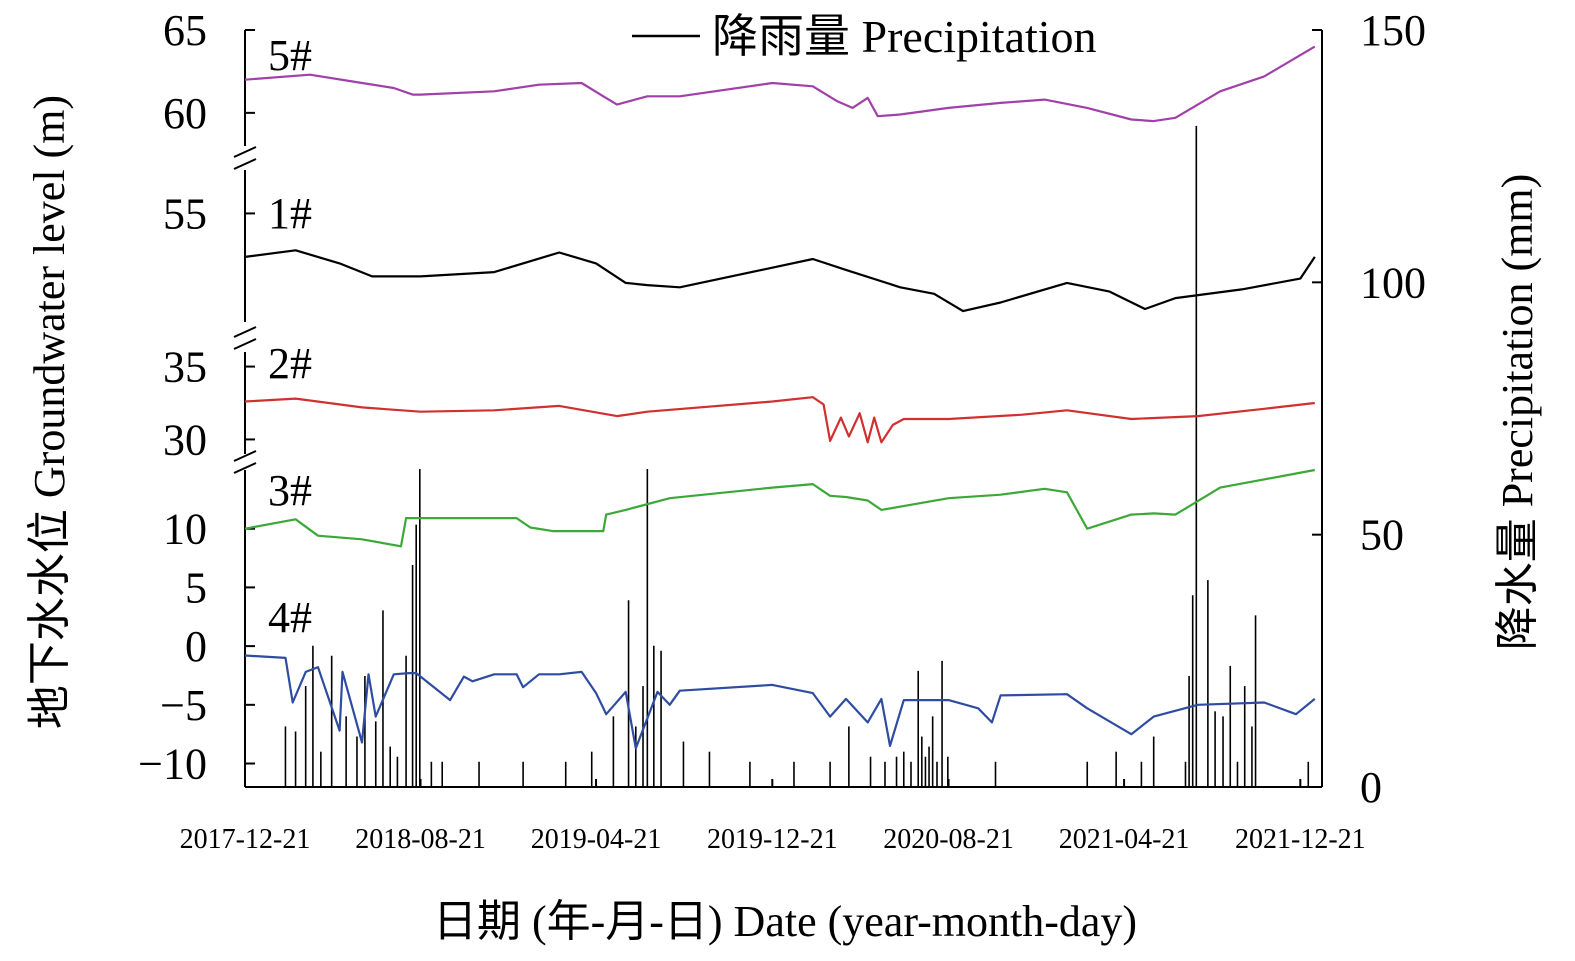  What do you see at coordinates (1300, 839) in the screenshot?
I see `x-tick-label: 2021-12-21` at bounding box center [1300, 839].